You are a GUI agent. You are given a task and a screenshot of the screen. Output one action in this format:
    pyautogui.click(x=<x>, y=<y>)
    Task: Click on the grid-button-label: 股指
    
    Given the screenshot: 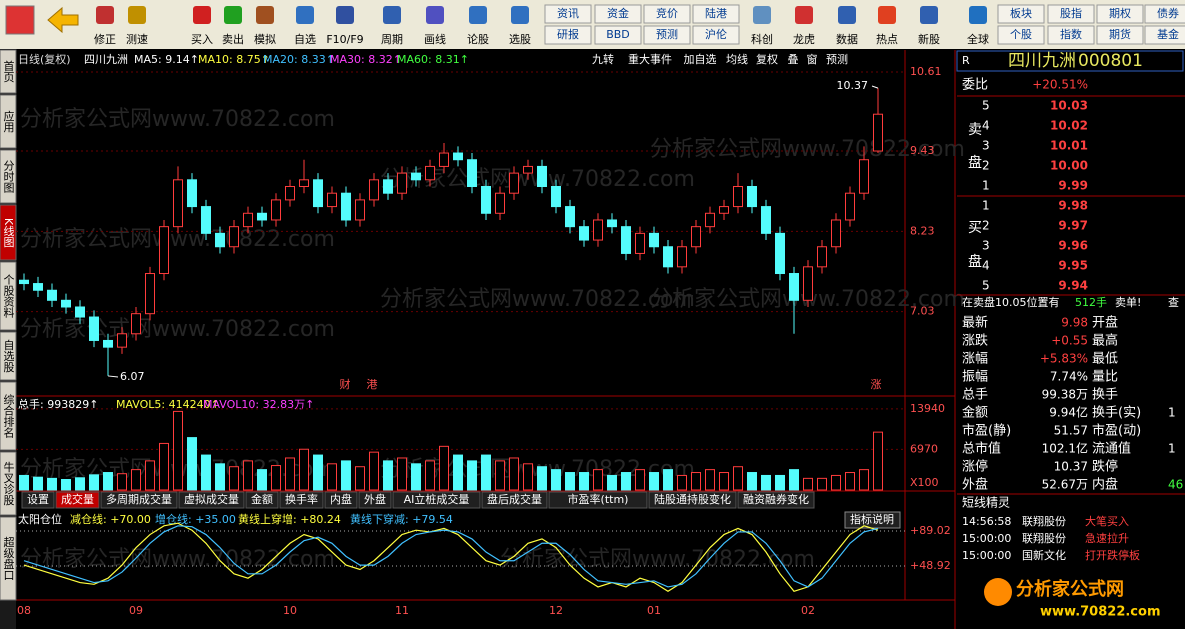 What is the action you would take?
    pyautogui.click(x=1071, y=13)
    